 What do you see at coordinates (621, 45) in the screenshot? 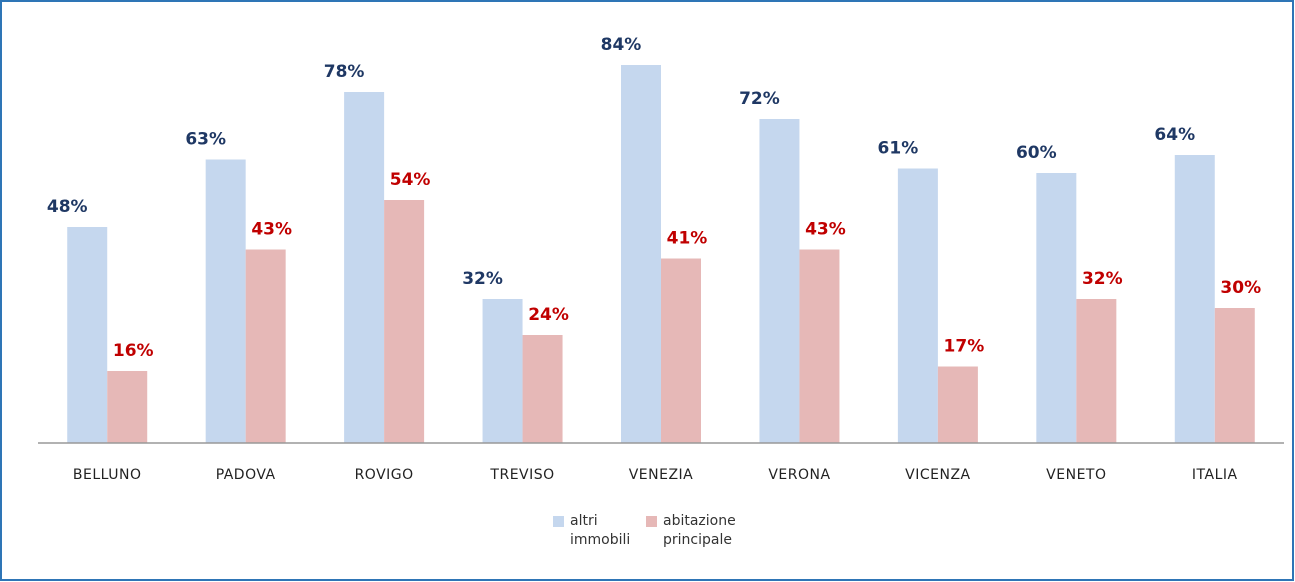
I see `value-label: 84%` at bounding box center [621, 45].